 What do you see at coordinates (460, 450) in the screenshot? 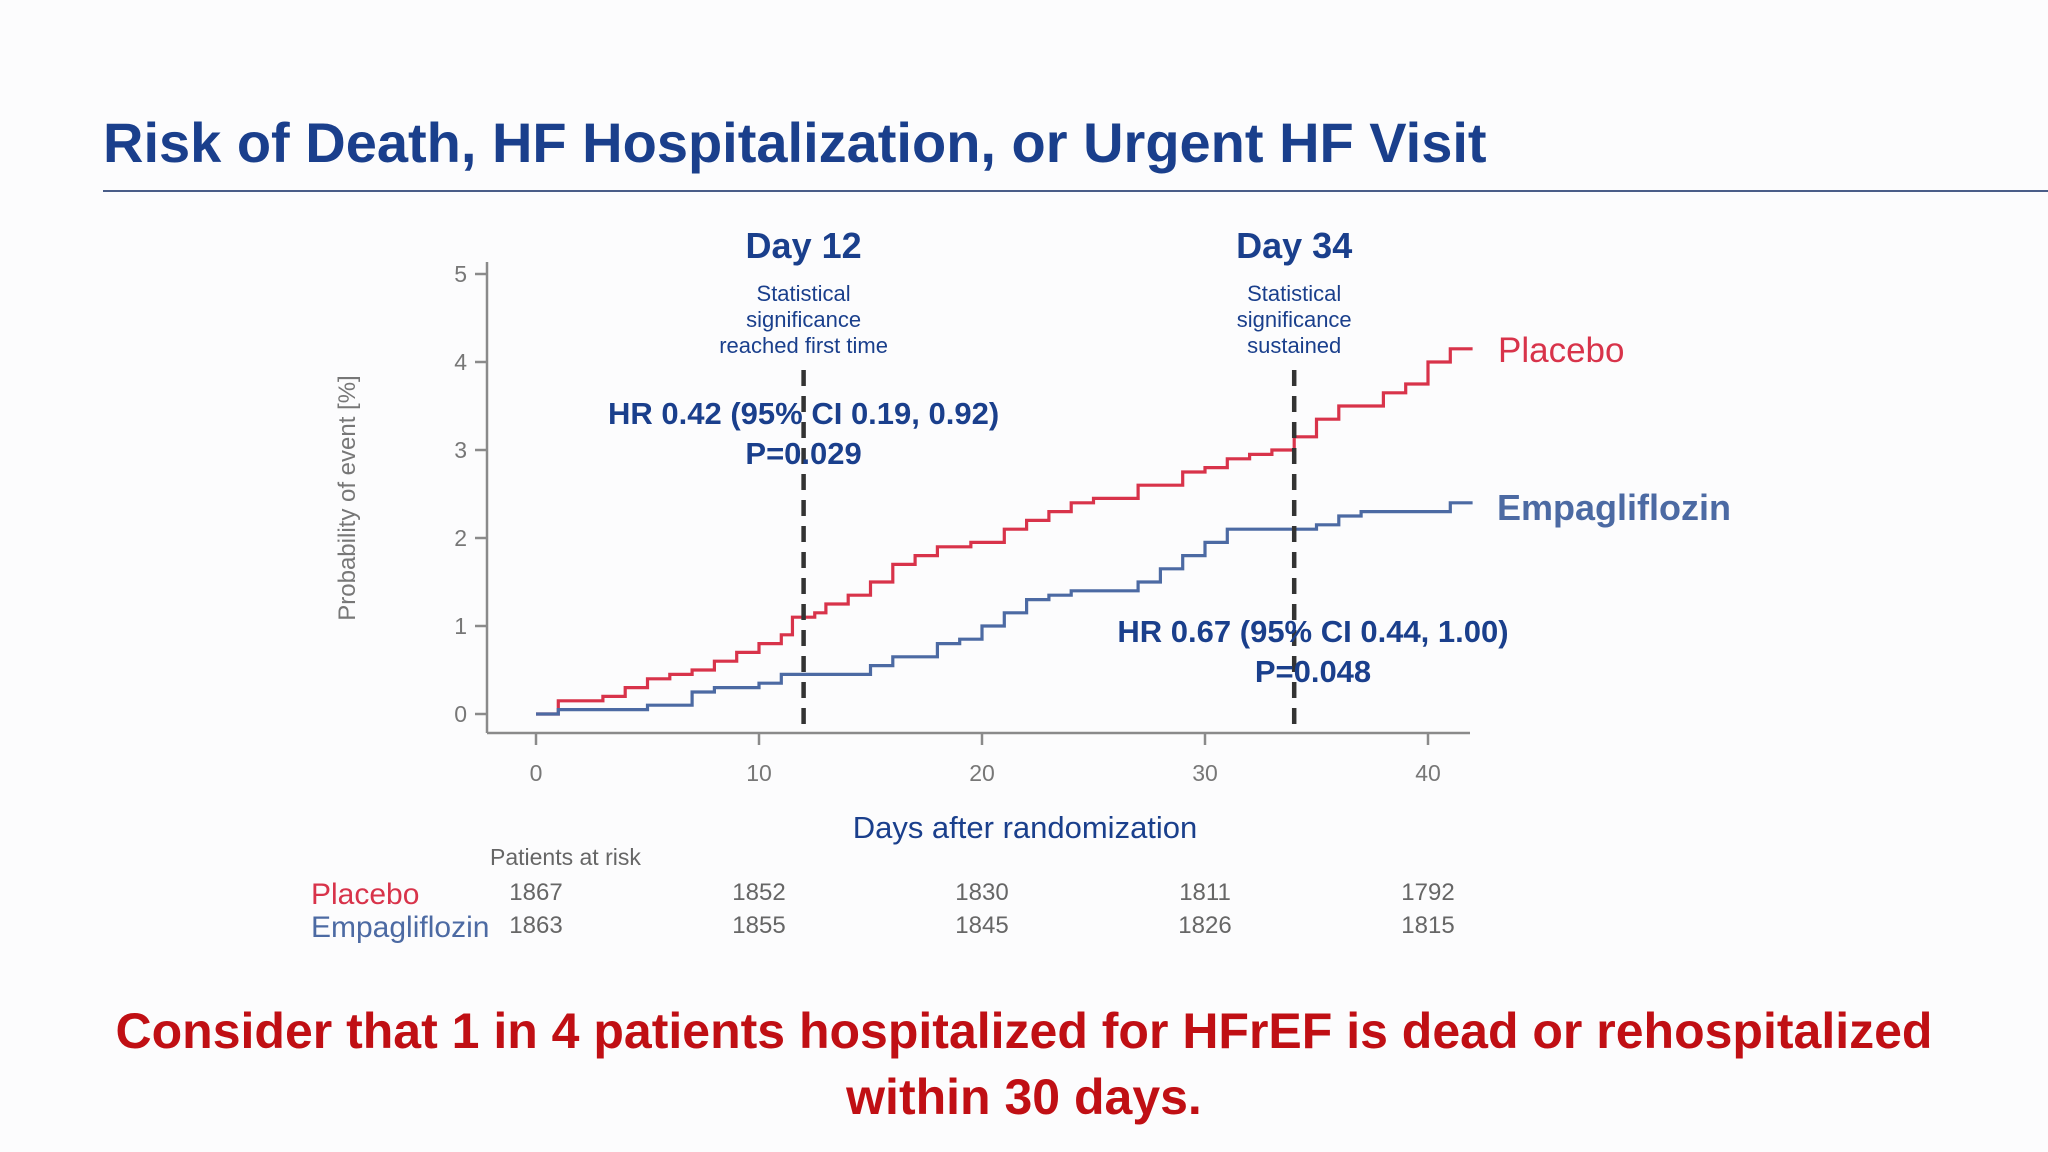
I see `y-tick-label: 3` at bounding box center [460, 450].